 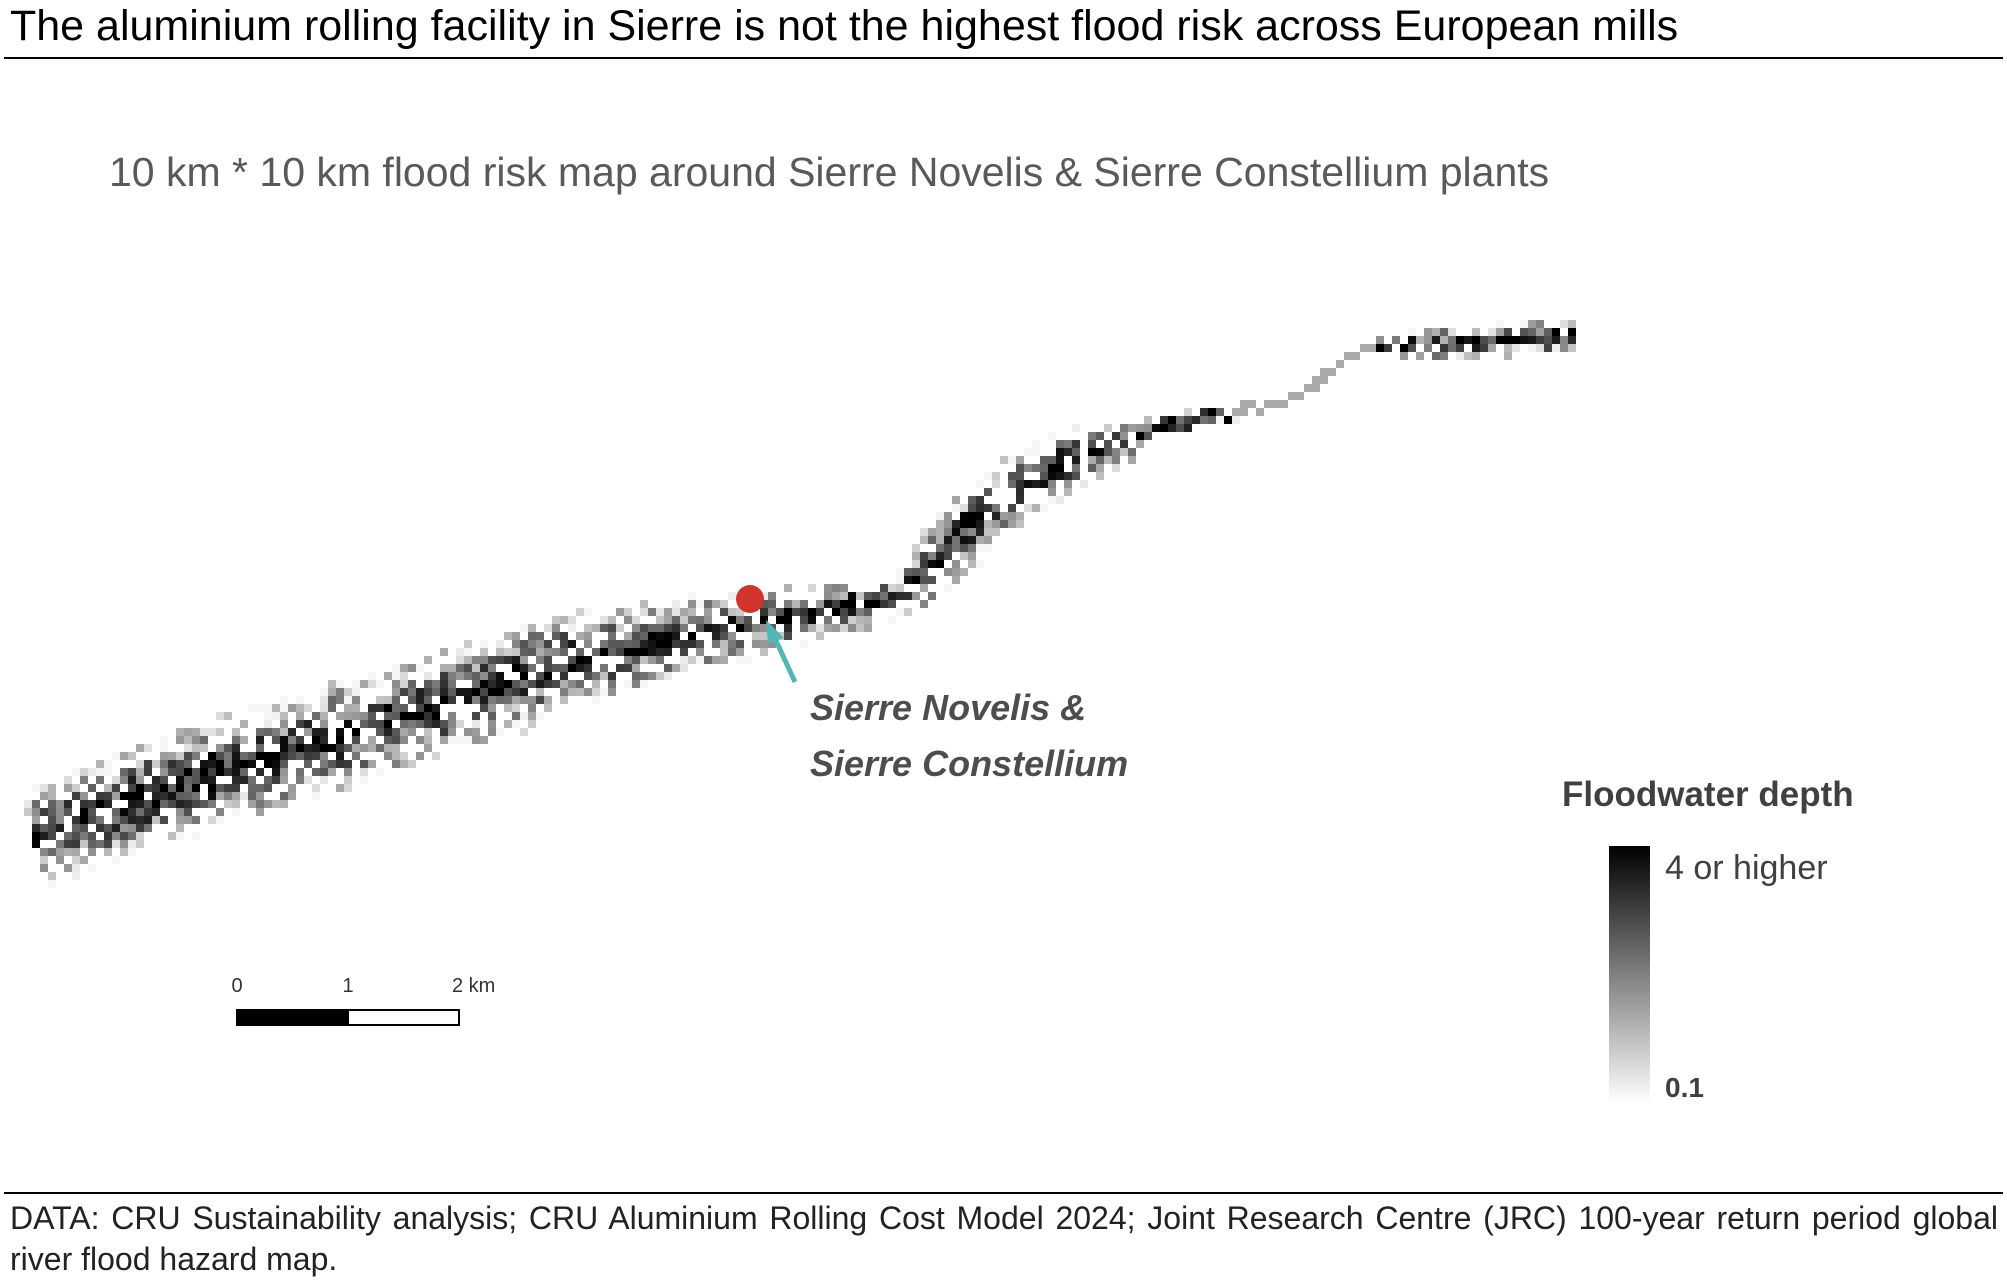 What do you see at coordinates (347, 986) in the screenshot?
I see `scale-label: 1` at bounding box center [347, 986].